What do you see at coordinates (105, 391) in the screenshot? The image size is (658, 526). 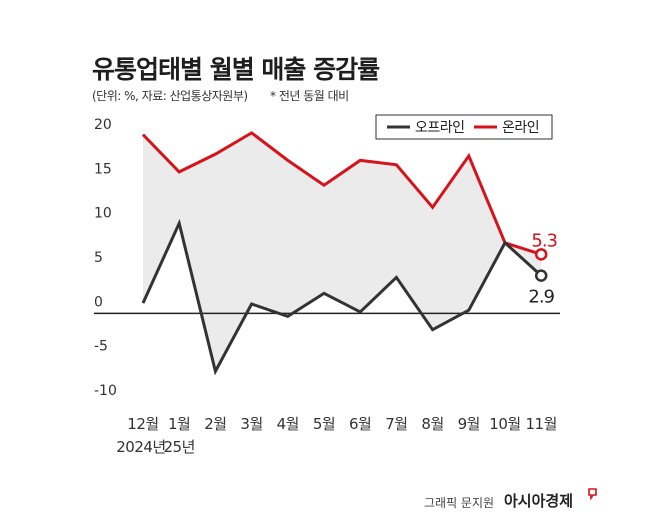 I see `y-tick-label: -10` at bounding box center [105, 391].